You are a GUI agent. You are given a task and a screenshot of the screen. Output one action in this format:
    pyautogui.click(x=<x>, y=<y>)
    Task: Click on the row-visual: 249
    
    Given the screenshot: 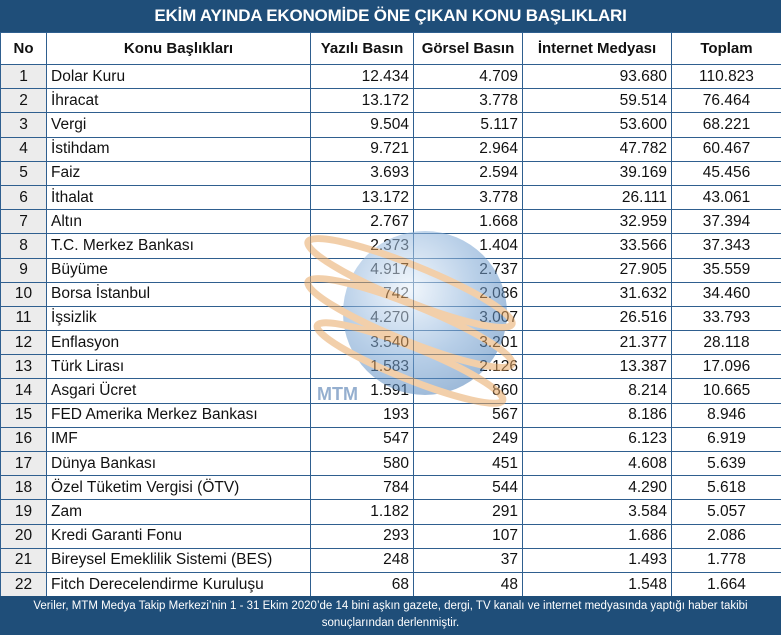 What is the action you would take?
    pyautogui.click(x=468, y=439)
    